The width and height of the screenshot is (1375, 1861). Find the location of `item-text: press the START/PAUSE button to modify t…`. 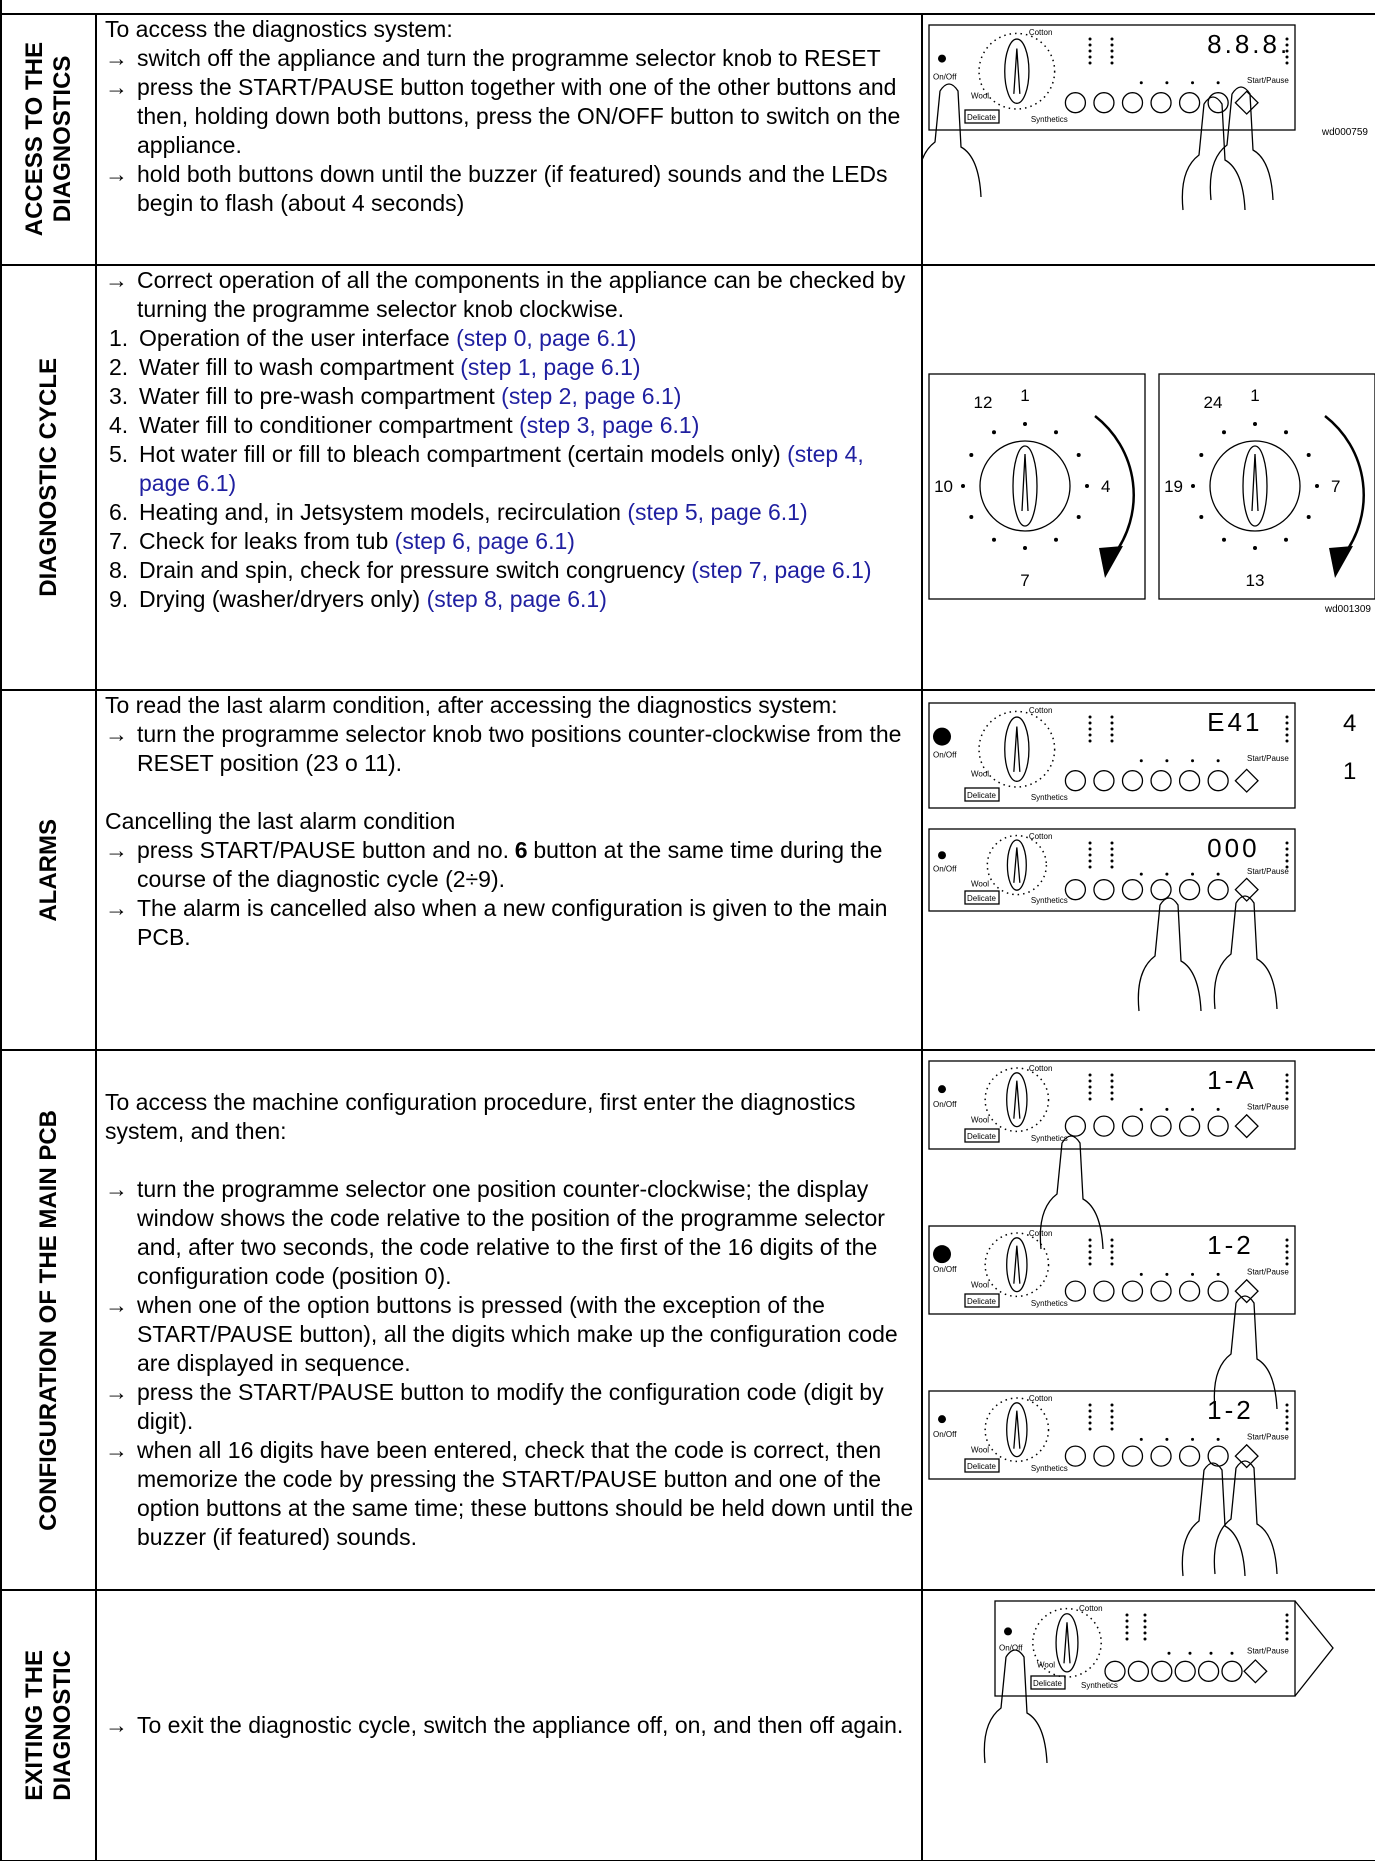

item-text: press the START/PAUSE button to modify t… is located at coordinates (526, 1407).